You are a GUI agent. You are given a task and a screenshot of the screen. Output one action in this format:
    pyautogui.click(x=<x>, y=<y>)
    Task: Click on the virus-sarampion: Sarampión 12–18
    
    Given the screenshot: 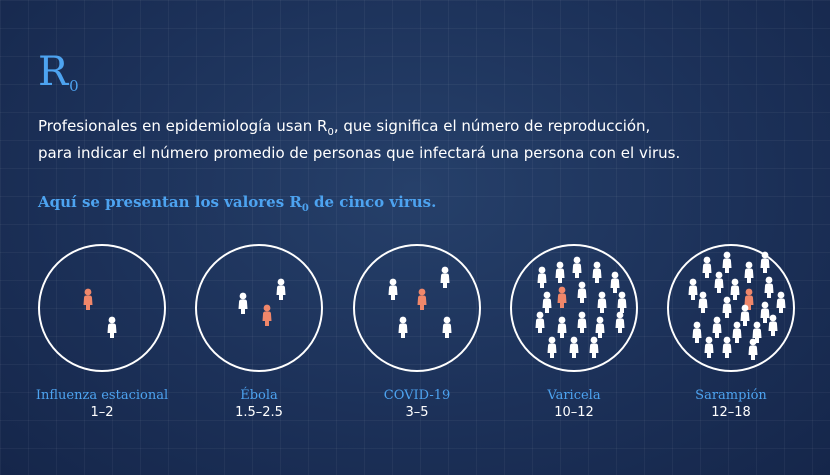 What is the action you would take?
    pyautogui.click(x=731, y=332)
    